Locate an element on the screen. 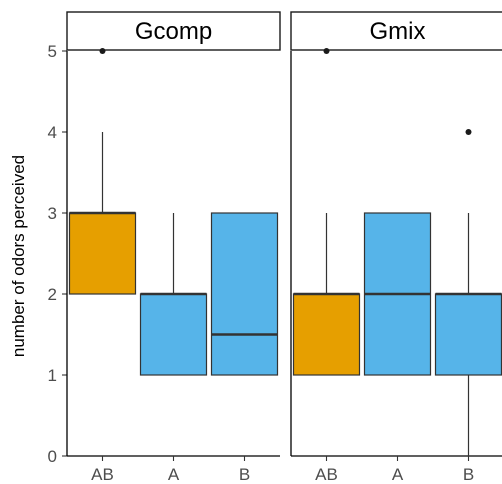  facet-strip-label: Gmix is located at coordinates (398, 31).